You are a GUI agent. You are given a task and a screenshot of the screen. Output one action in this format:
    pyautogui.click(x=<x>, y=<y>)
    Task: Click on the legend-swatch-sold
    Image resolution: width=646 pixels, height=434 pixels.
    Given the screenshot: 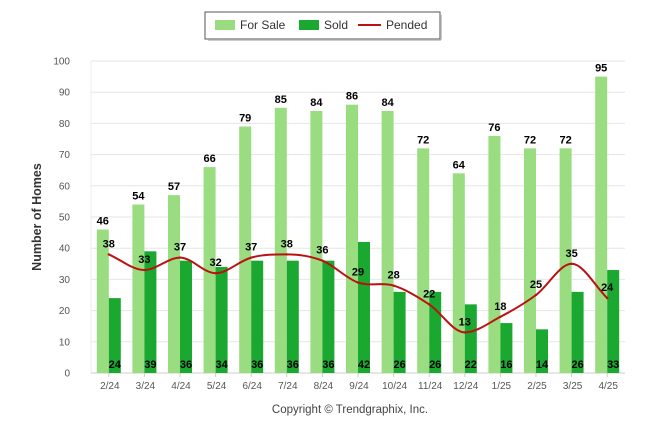 What is the action you would take?
    pyautogui.click(x=309, y=25)
    